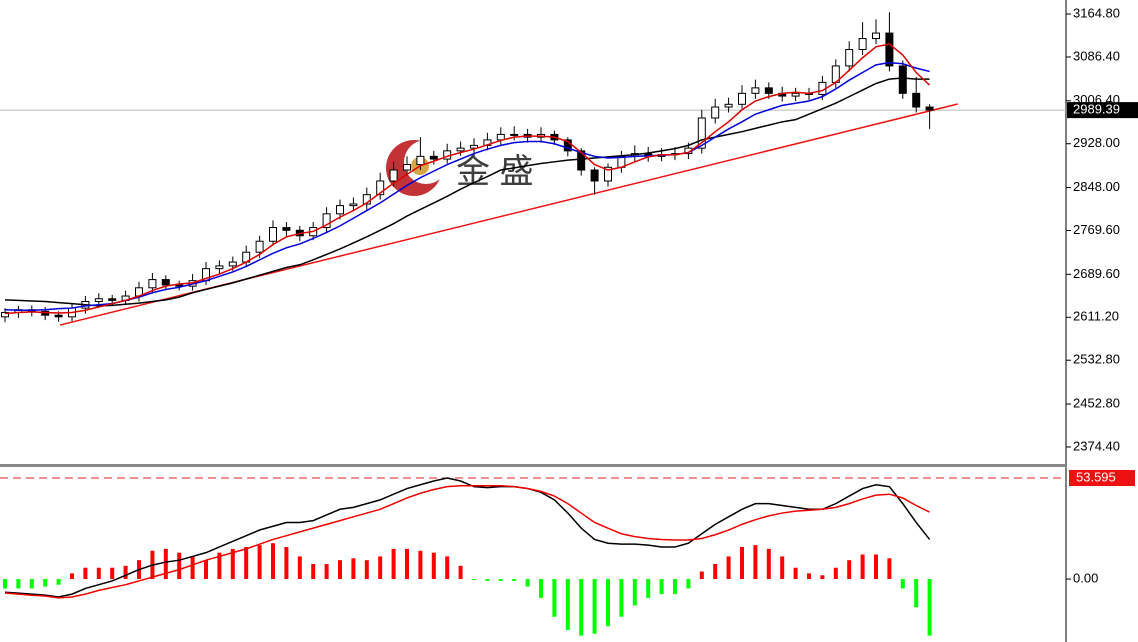  What do you see at coordinates (1096, 55) in the screenshot?
I see `y-tick-label: 3086.40` at bounding box center [1096, 55].